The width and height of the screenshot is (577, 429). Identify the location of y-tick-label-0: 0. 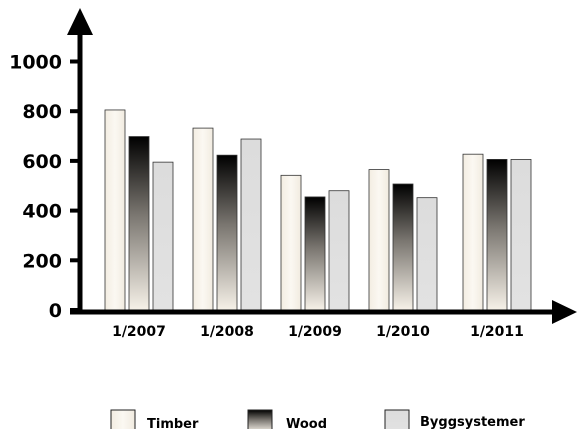
(55, 311).